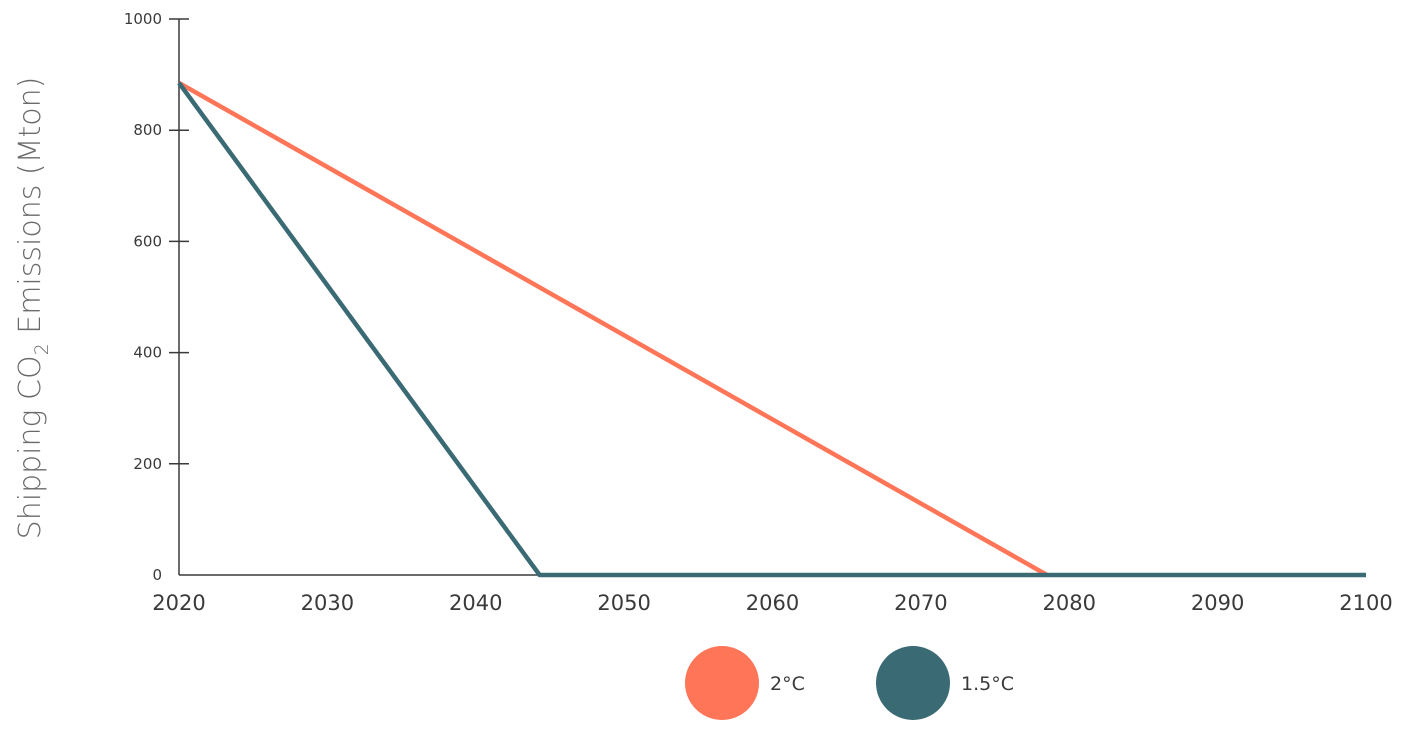  Describe the element at coordinates (30, 210) in the screenshot. I see `y-axis-label-rest: Emissions (Mton)` at that location.